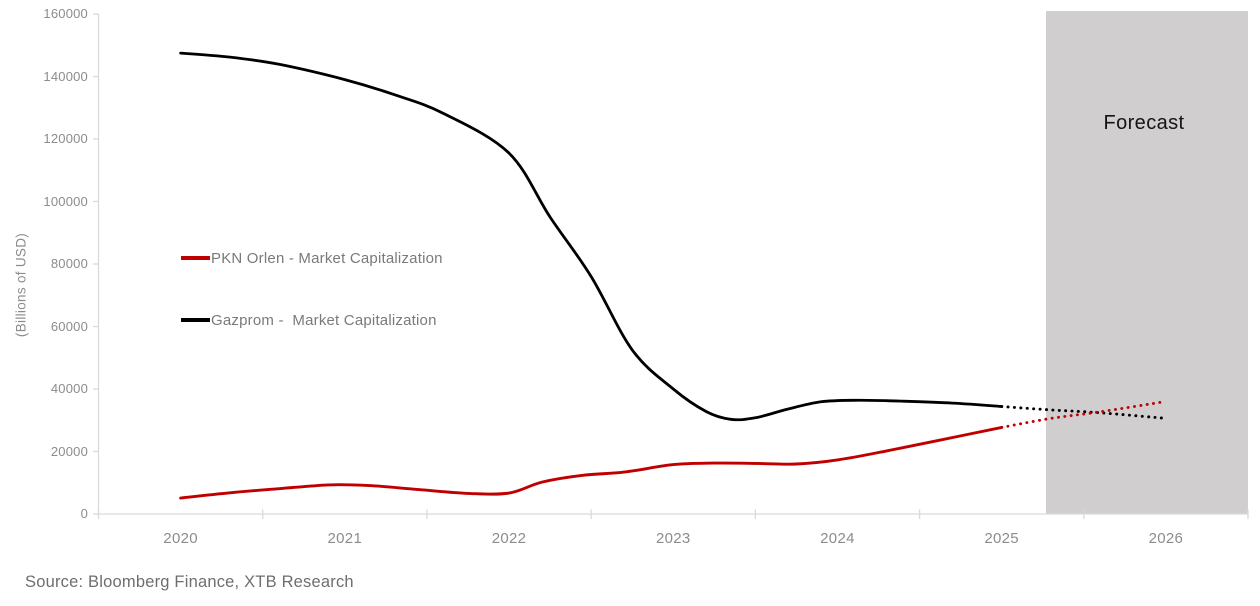 This screenshot has width=1260, height=606. What do you see at coordinates (1001, 538) in the screenshot?
I see `x-tick-label: 2025` at bounding box center [1001, 538].